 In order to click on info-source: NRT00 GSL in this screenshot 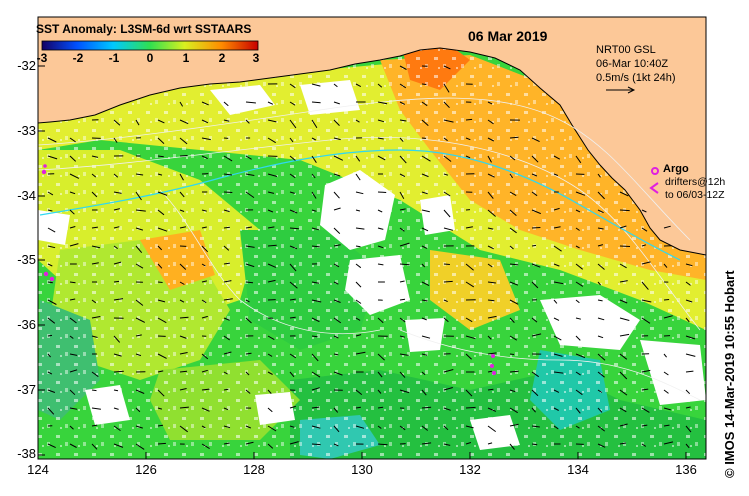, I will do `click(626, 50)`.